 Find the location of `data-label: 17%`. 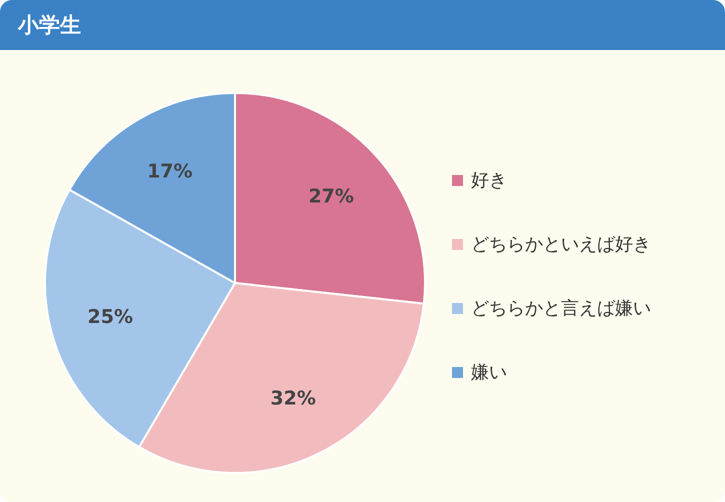

data-label: 17% is located at coordinates (170, 171).